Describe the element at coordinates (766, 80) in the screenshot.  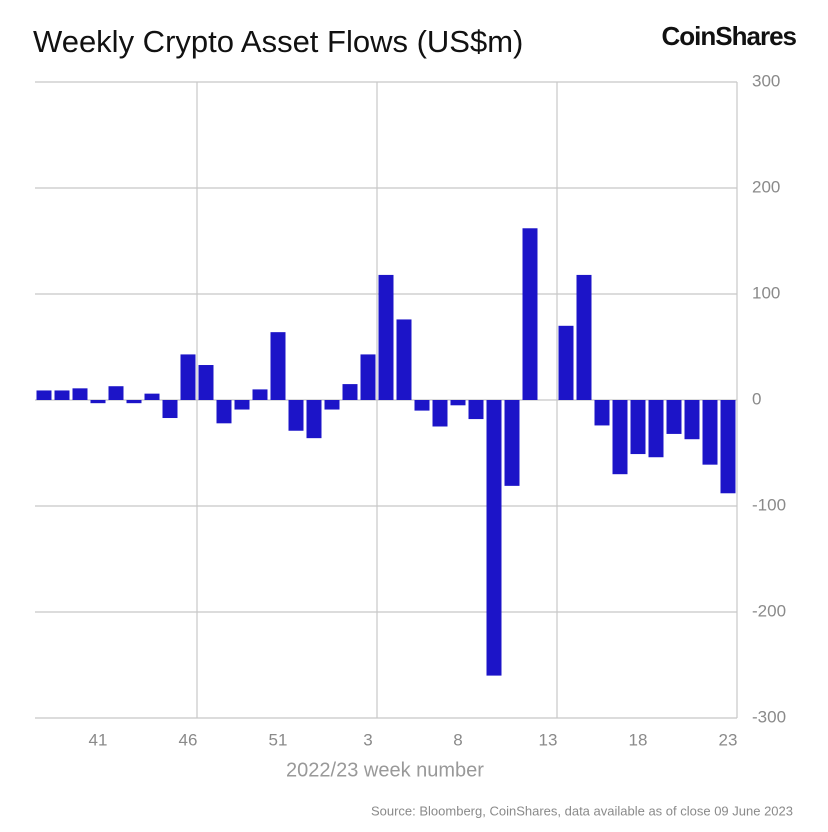
I see `y-tick-label: 300` at that location.